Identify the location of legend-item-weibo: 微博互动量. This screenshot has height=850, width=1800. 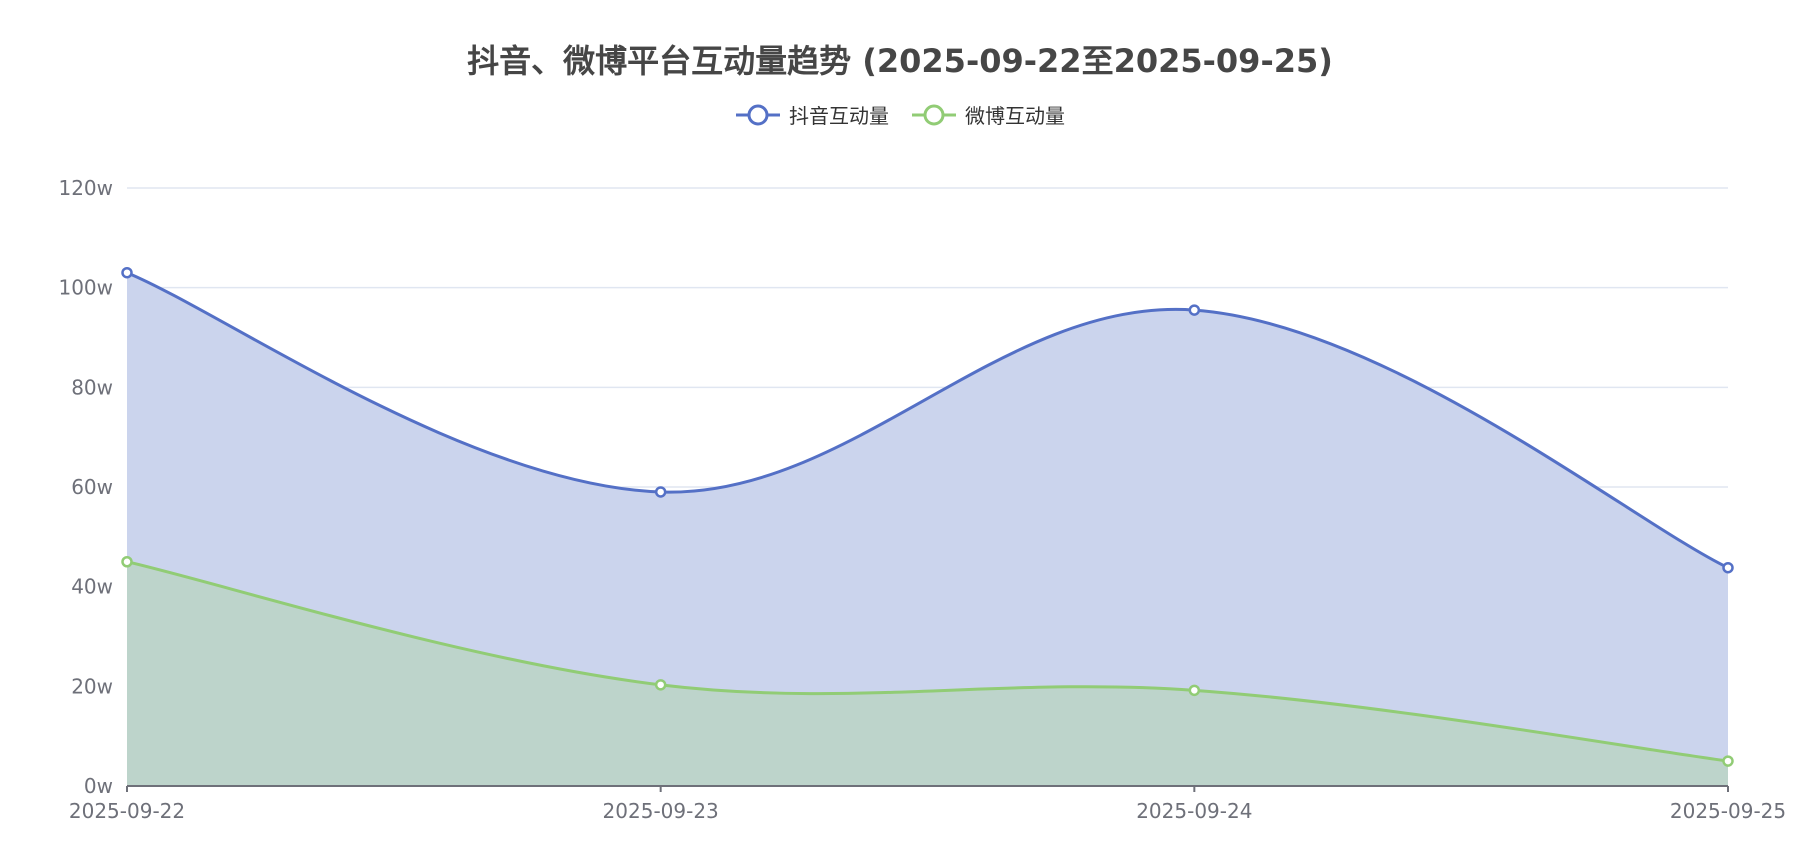
(988, 114).